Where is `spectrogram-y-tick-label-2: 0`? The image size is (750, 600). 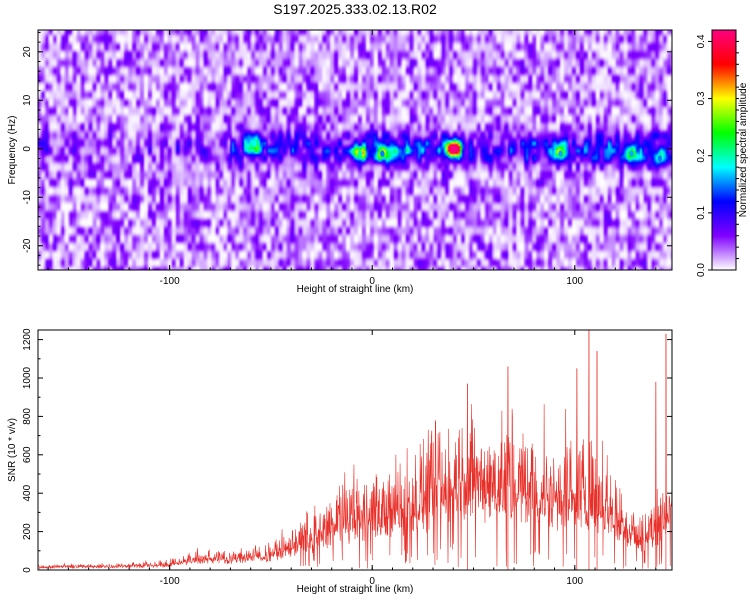
spectrogram-y-tick-label-2: 0 is located at coordinates (27, 149).